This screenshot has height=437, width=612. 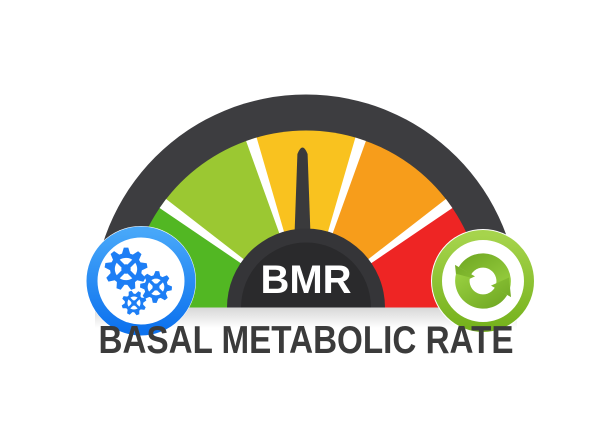 I want to click on refresh-arrow-top, so click(x=483, y=271).